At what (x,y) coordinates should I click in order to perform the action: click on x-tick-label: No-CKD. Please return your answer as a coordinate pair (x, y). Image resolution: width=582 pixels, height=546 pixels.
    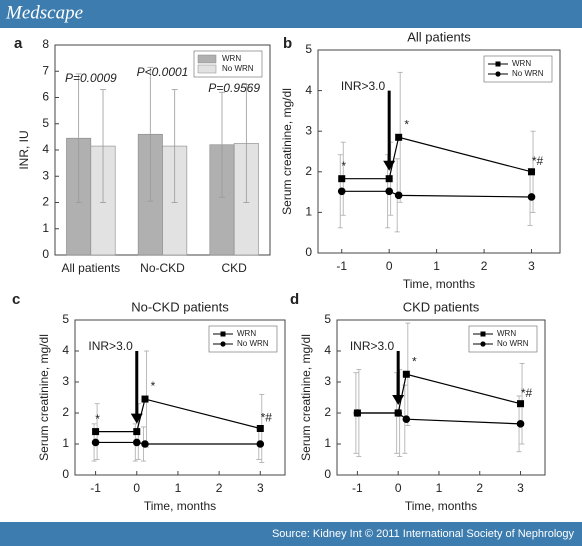
    Looking at the image, I should click on (162, 268).